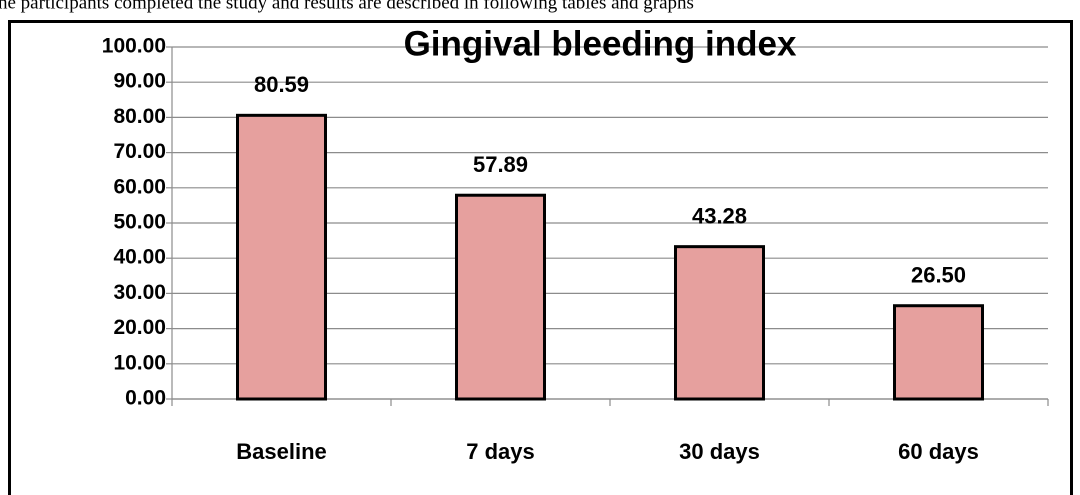  Describe the element at coordinates (139, 257) in the screenshot. I see `y-tick-label: 40.00` at that location.